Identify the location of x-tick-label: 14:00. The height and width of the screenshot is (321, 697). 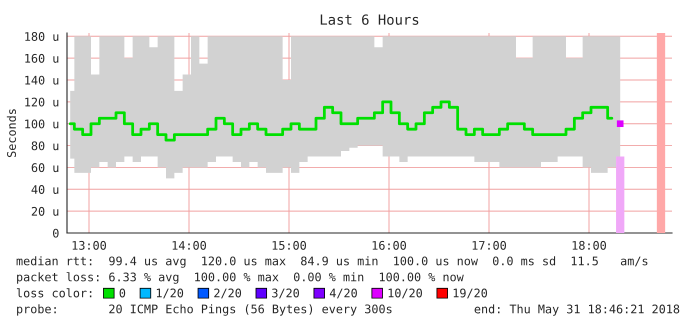
(189, 245).